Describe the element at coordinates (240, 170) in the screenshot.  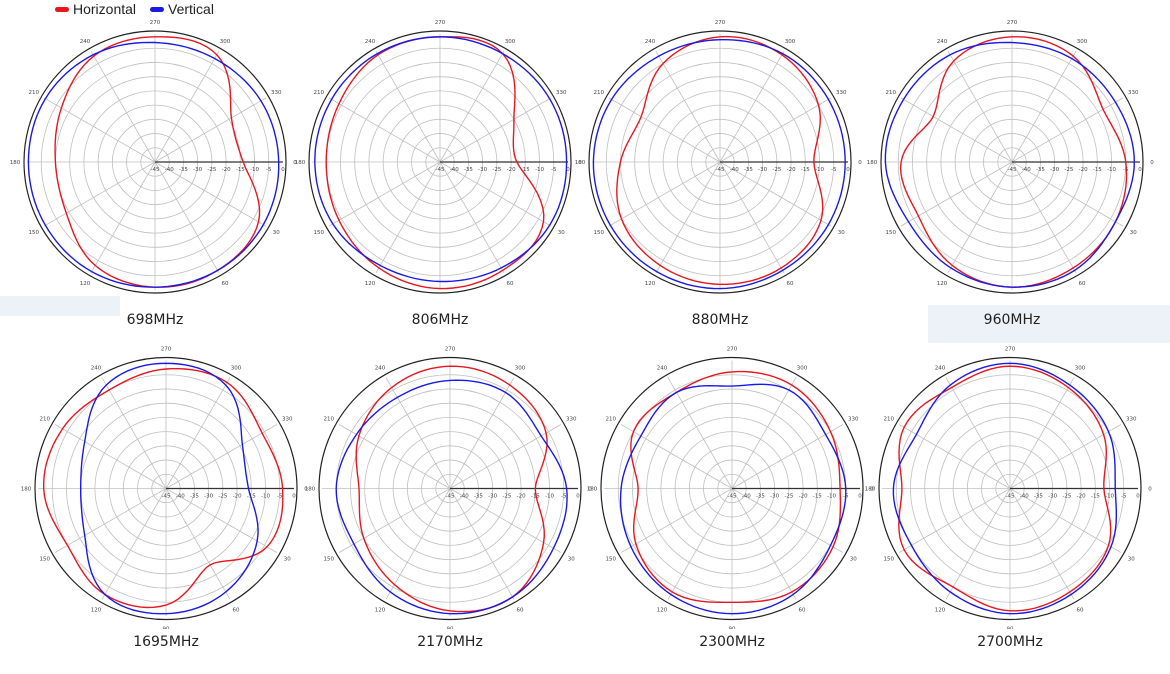
I see `radial-tick-label: -15` at that location.